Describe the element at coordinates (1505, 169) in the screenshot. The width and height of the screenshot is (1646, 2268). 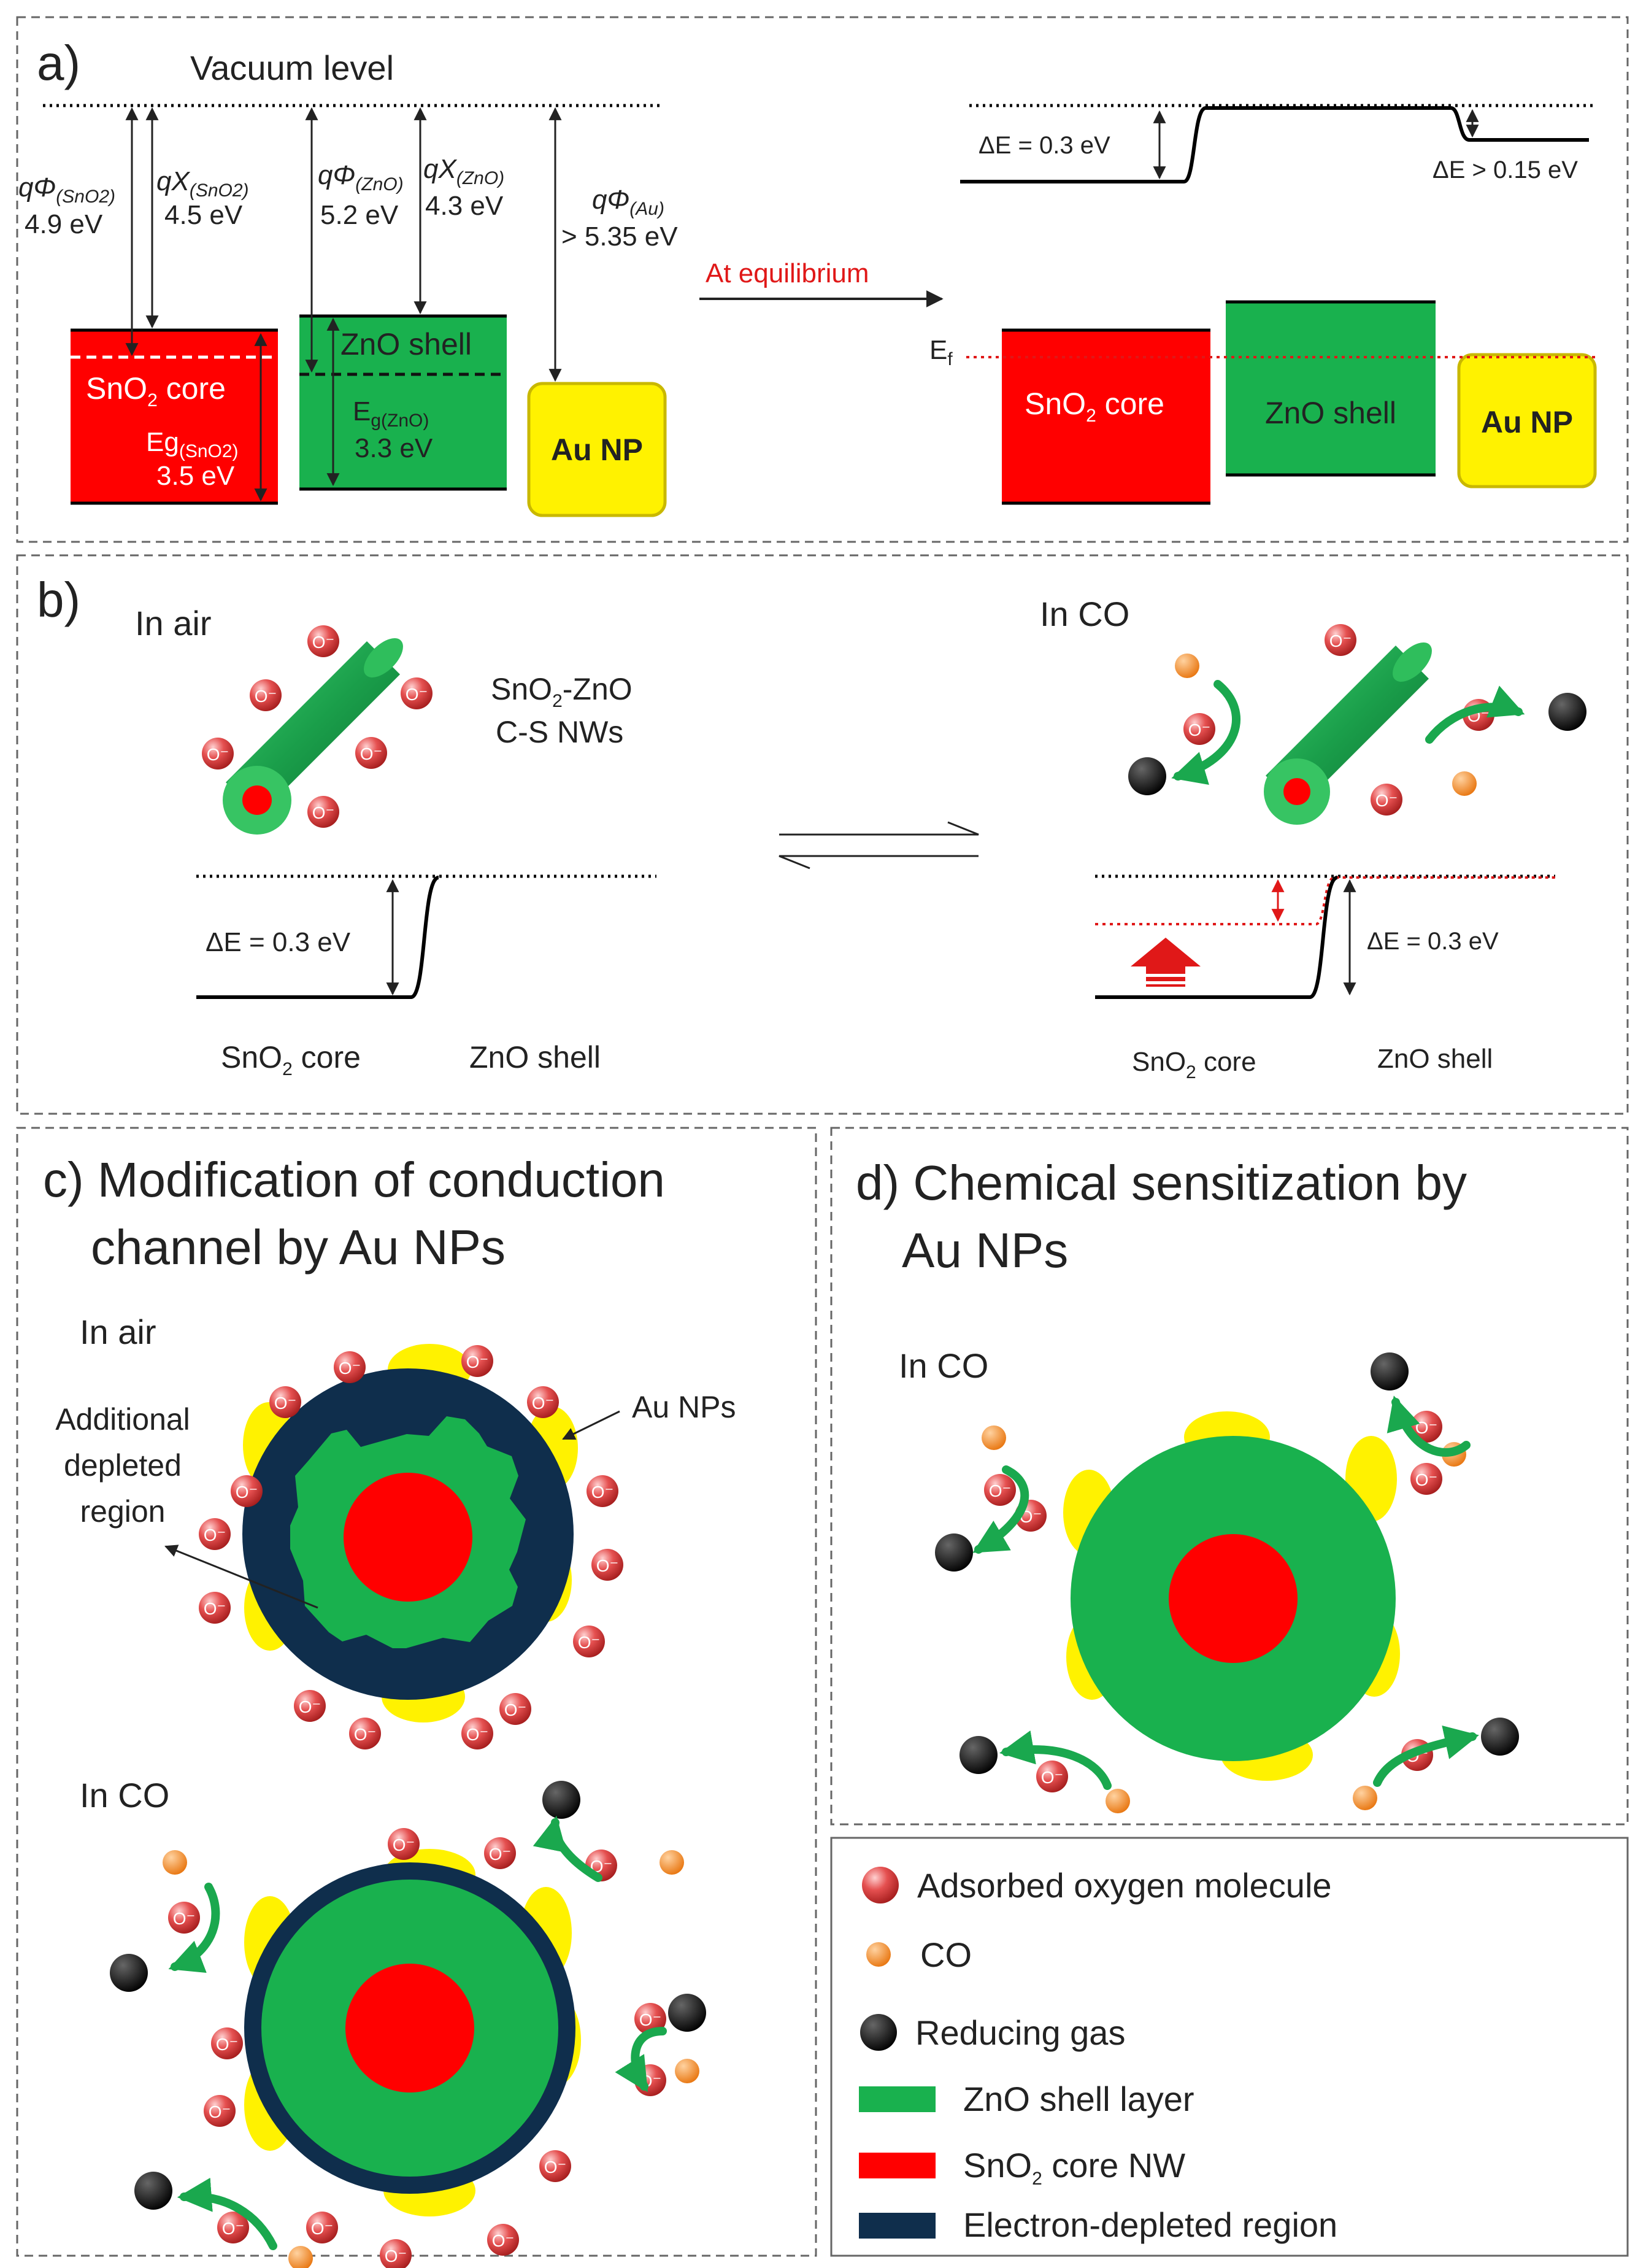
I see `eq-delta-e-2: ΔE > 0.15 eV` at that location.